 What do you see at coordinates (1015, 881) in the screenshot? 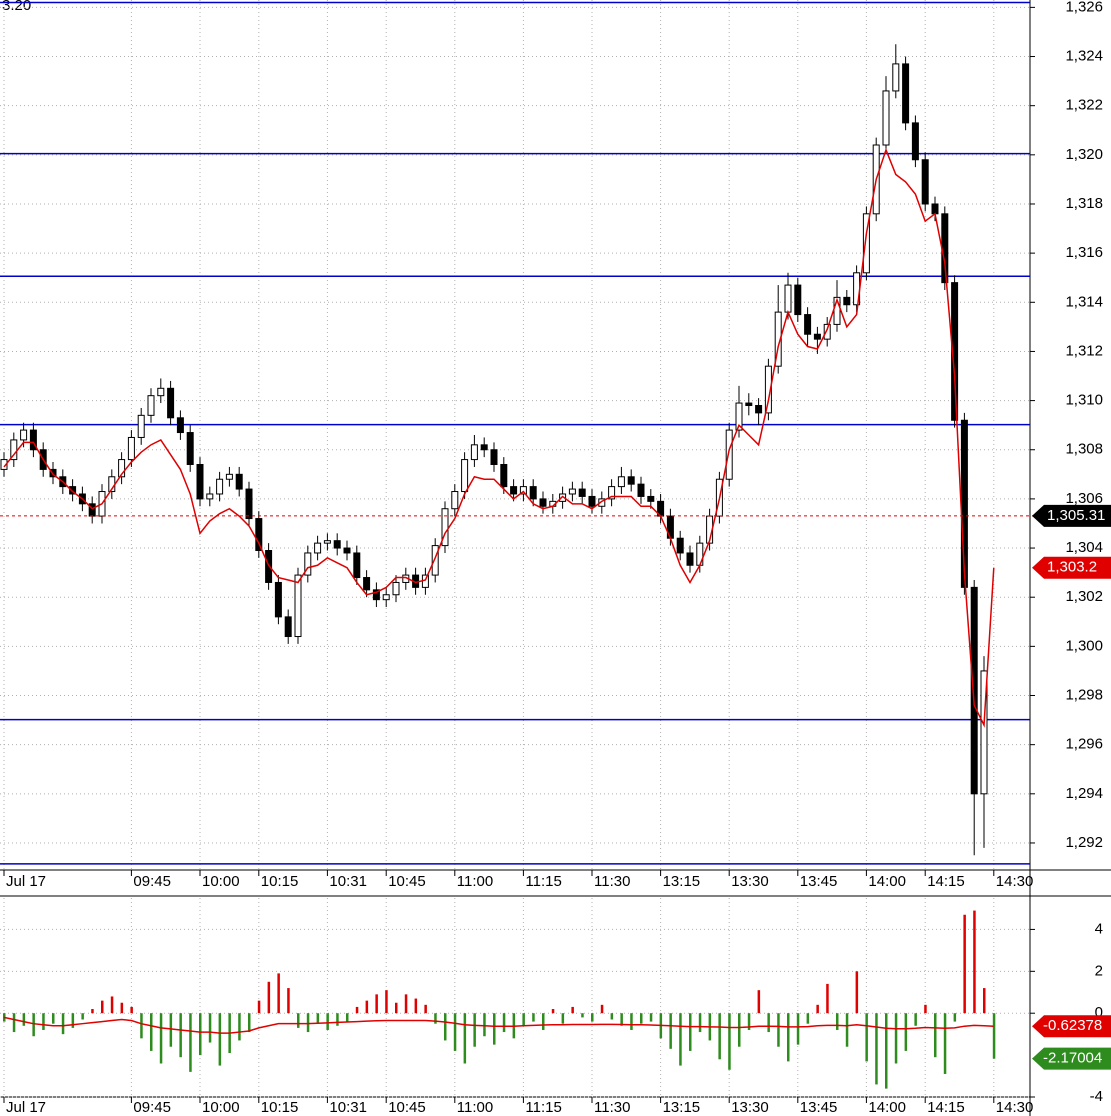
I see `x-tick-label: 14:30` at bounding box center [1015, 881].